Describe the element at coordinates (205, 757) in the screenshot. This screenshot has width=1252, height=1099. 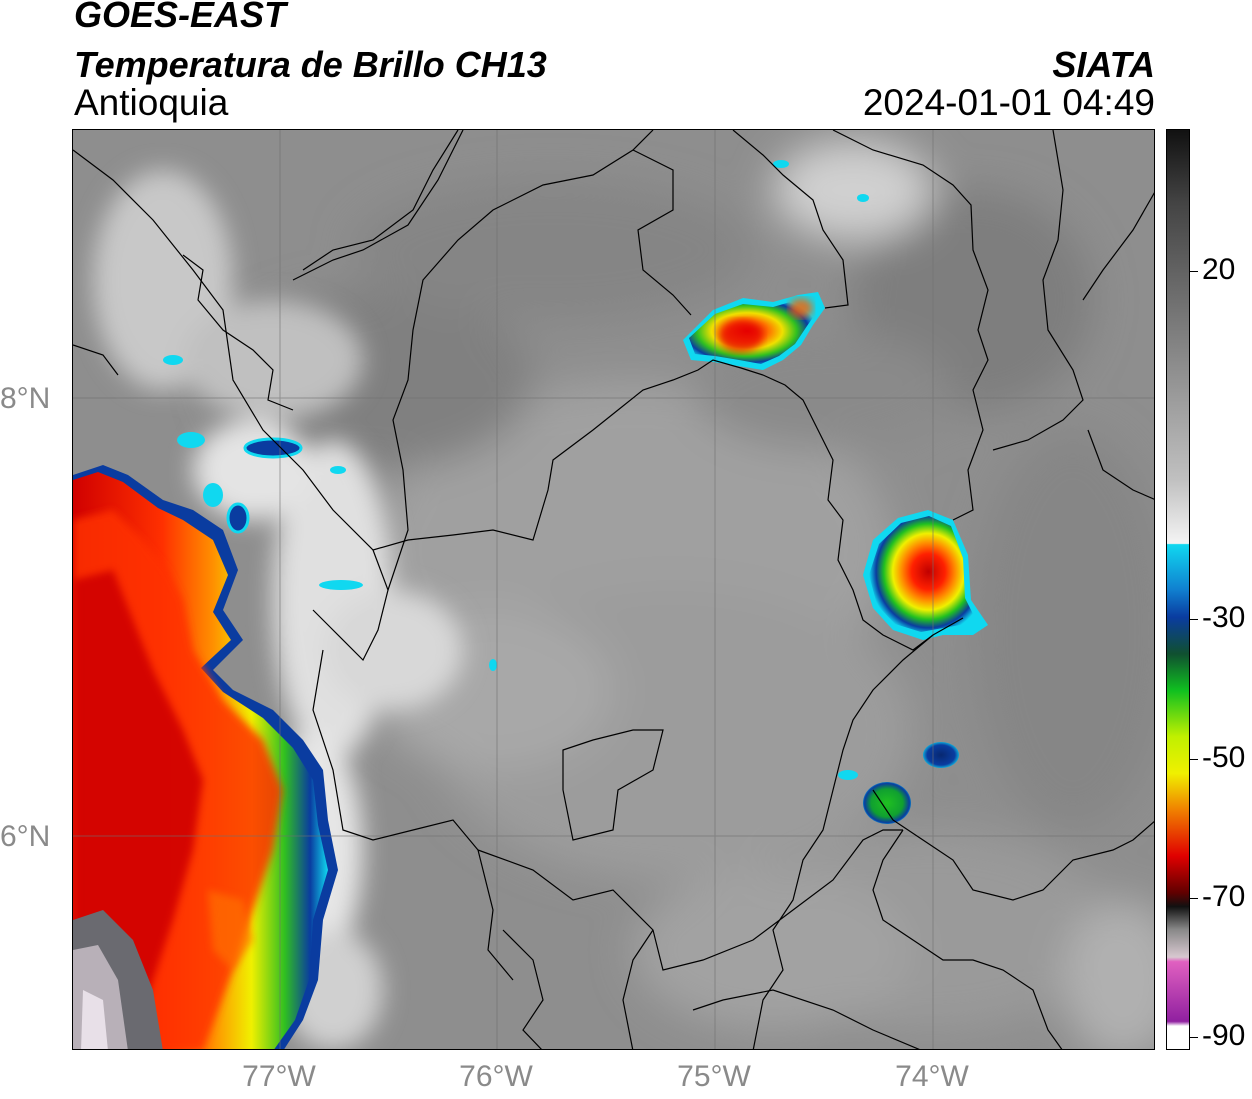
I see `western-storm-system` at that location.